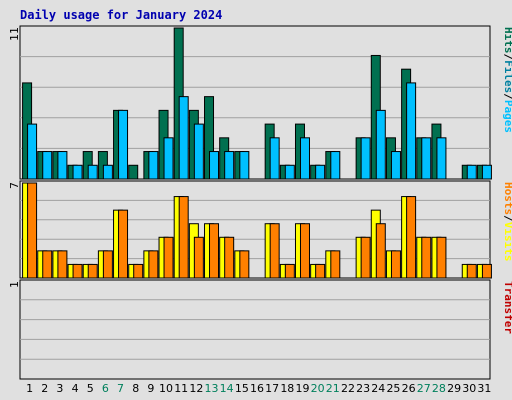 This screenshot has width=512, height=400. What do you see at coordinates (507, 116) in the screenshot?
I see `side-label-part: Pages` at bounding box center [507, 116].